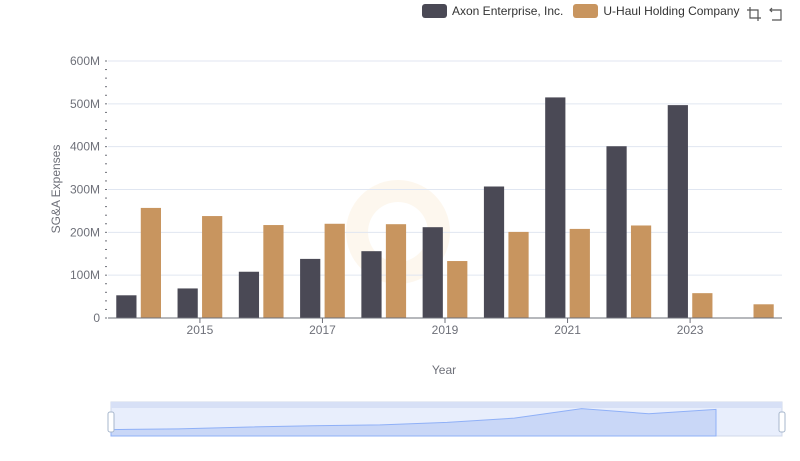  What do you see at coordinates (334, 270) in the screenshot?
I see `bar-uhaul-2017` at bounding box center [334, 270].